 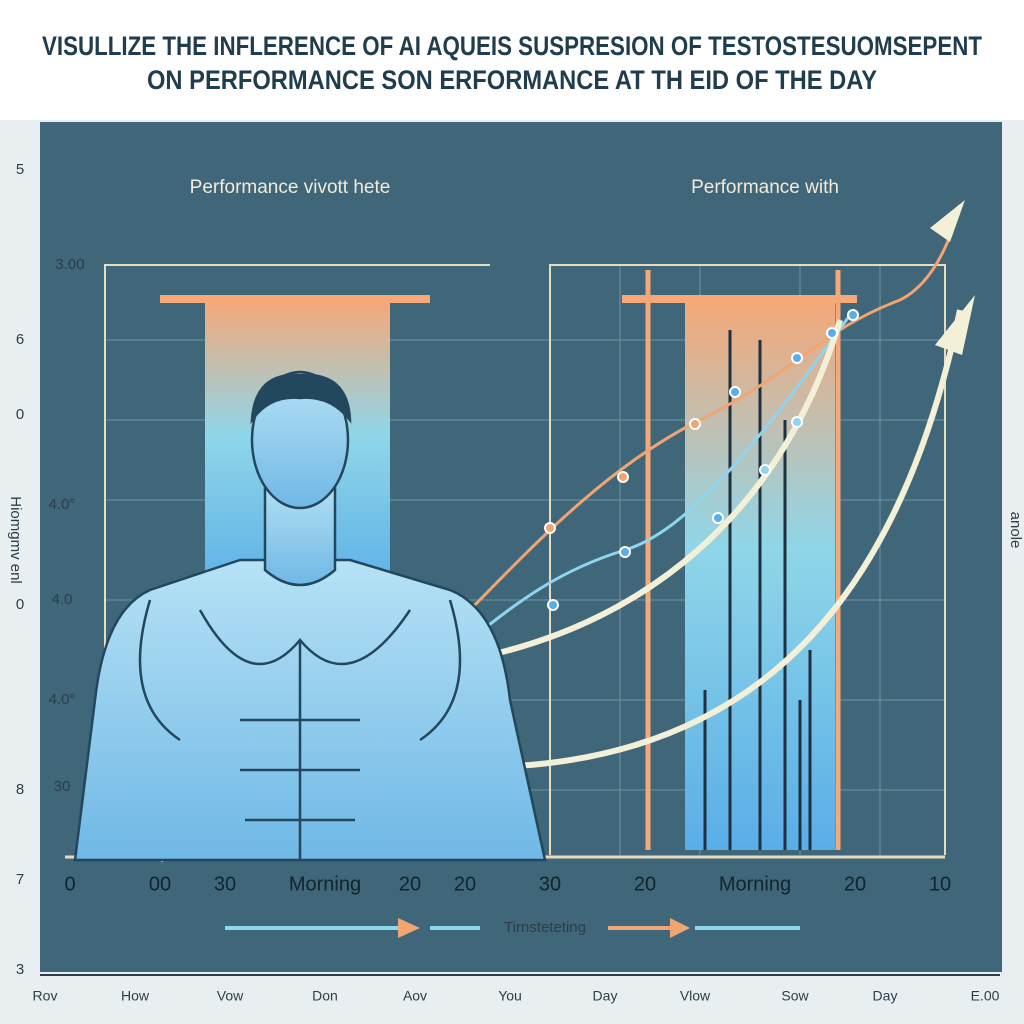 I want to click on bottom-label: You, so click(x=510, y=996).